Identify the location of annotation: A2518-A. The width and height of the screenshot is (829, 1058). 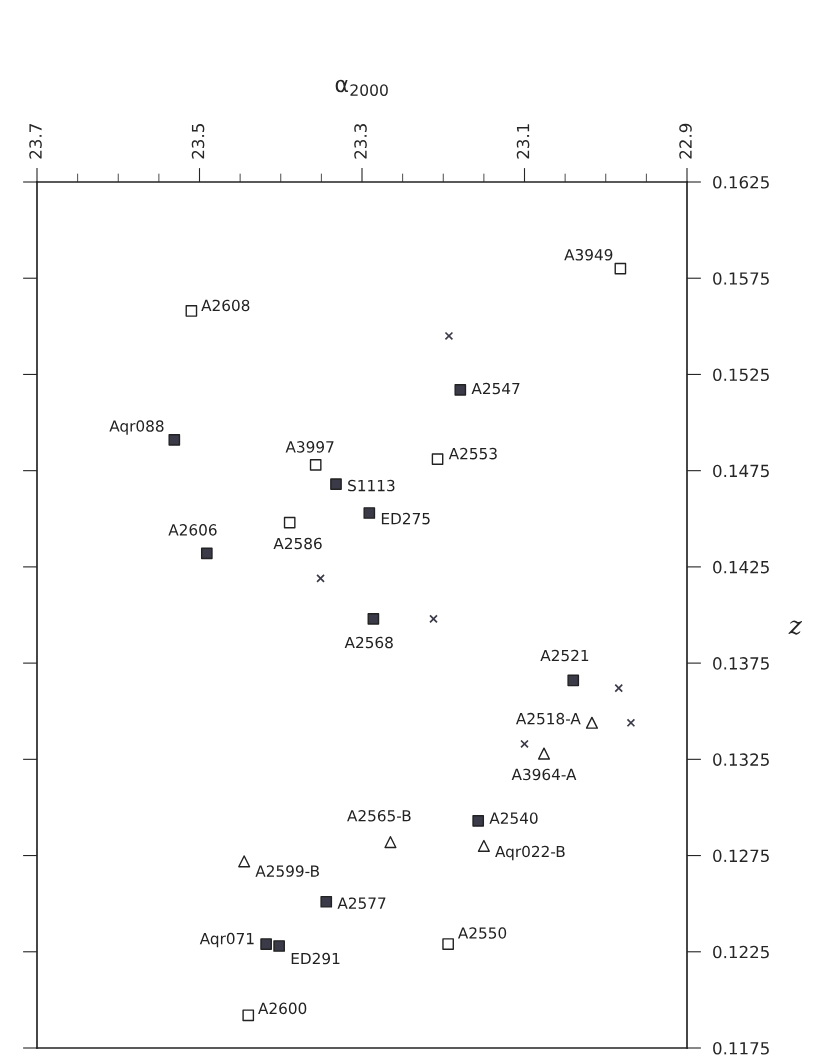
(548, 718).